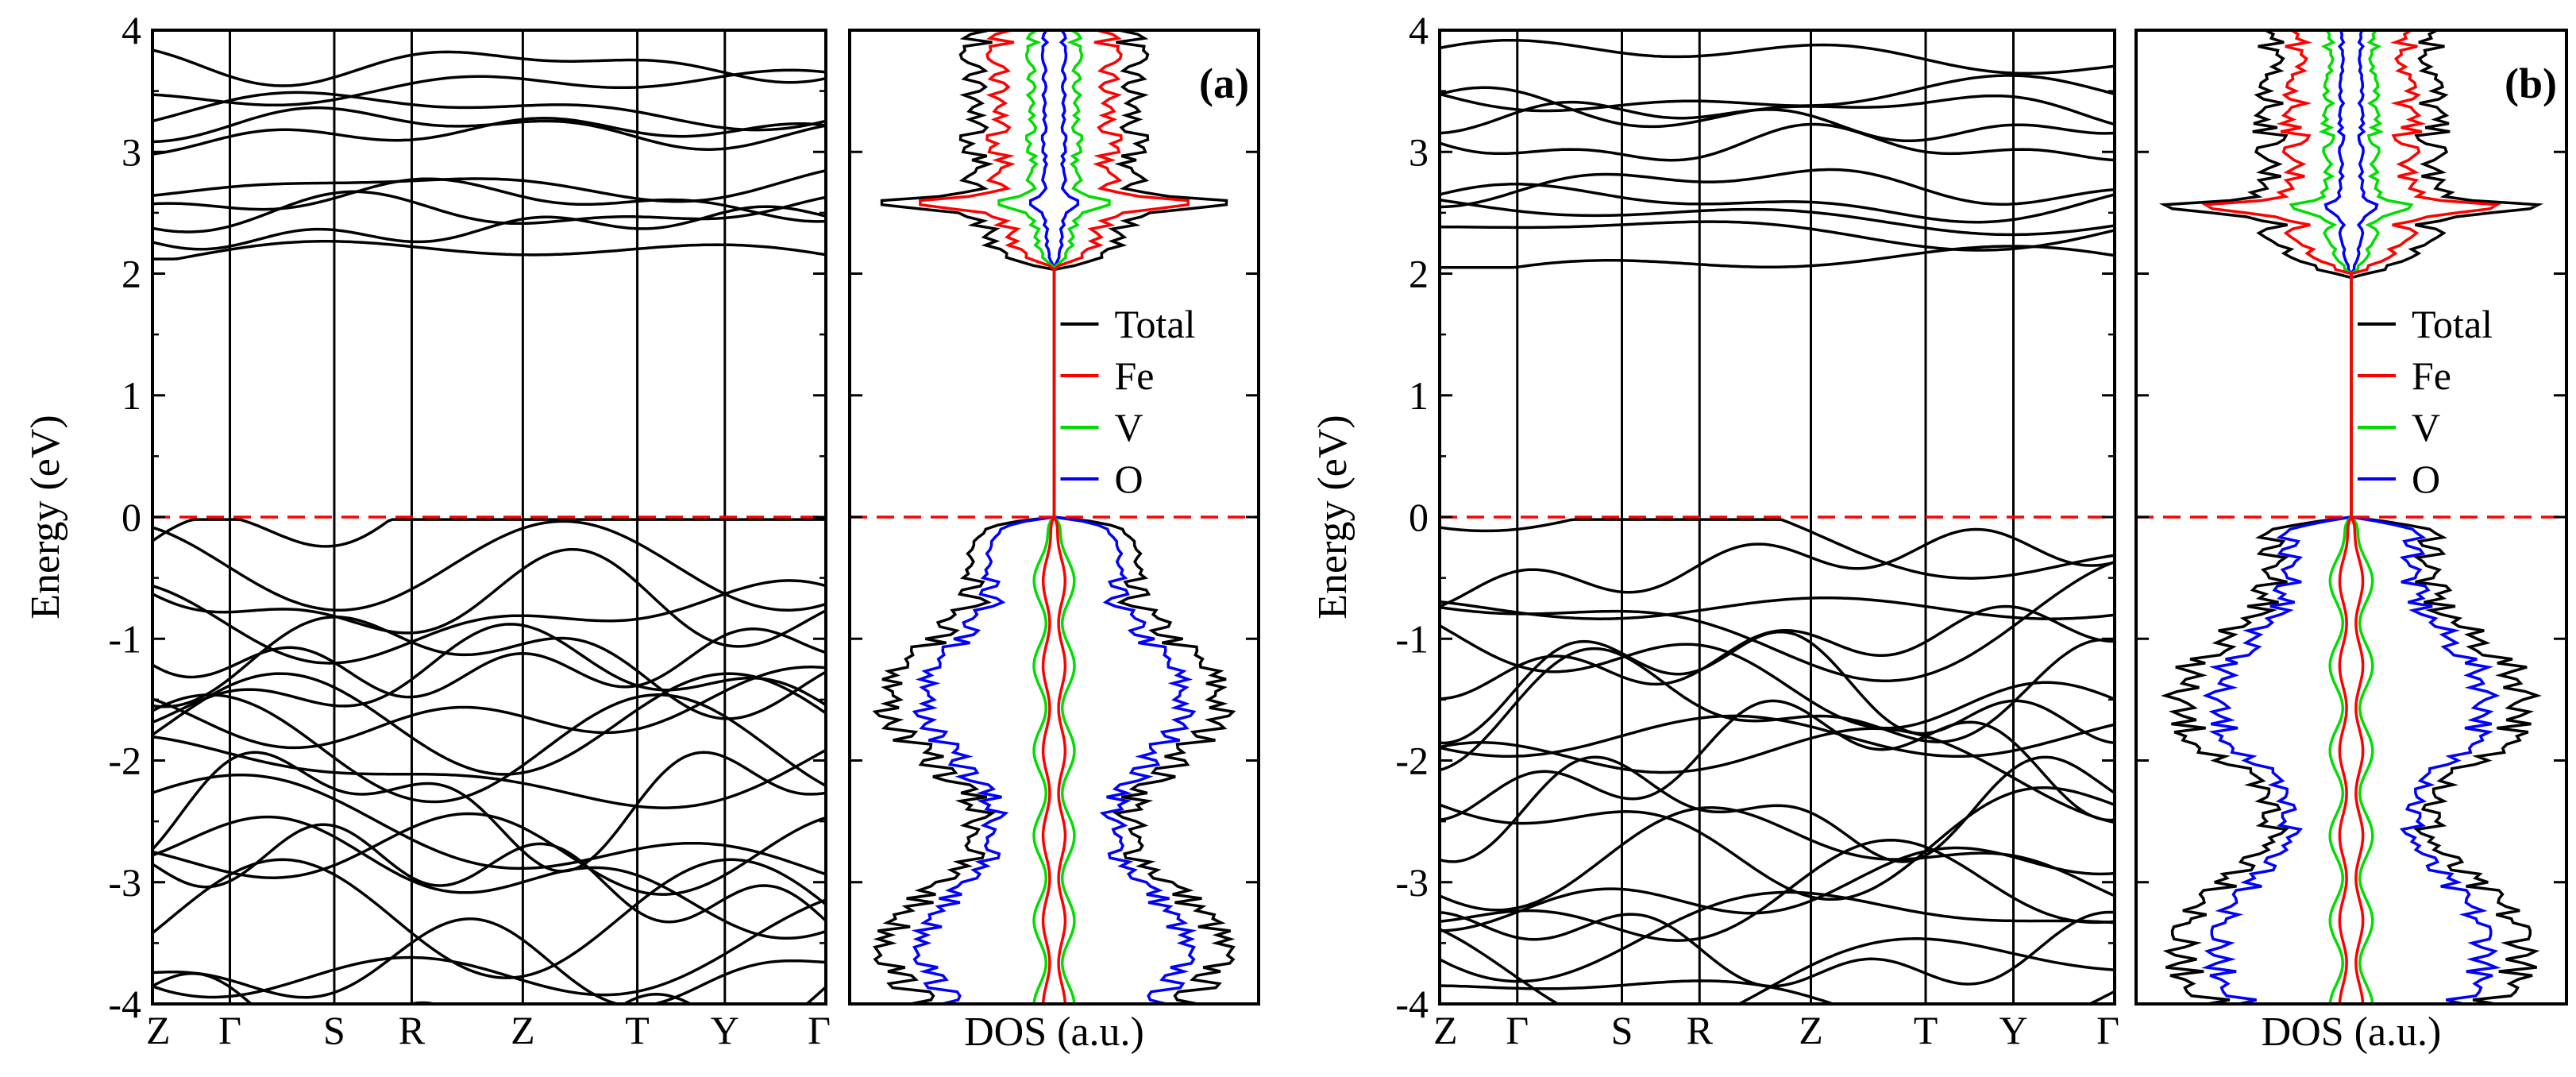 This screenshot has width=2576, height=1077. What do you see at coordinates (2531, 83) in the screenshot?
I see `panel-label: (b)` at bounding box center [2531, 83].